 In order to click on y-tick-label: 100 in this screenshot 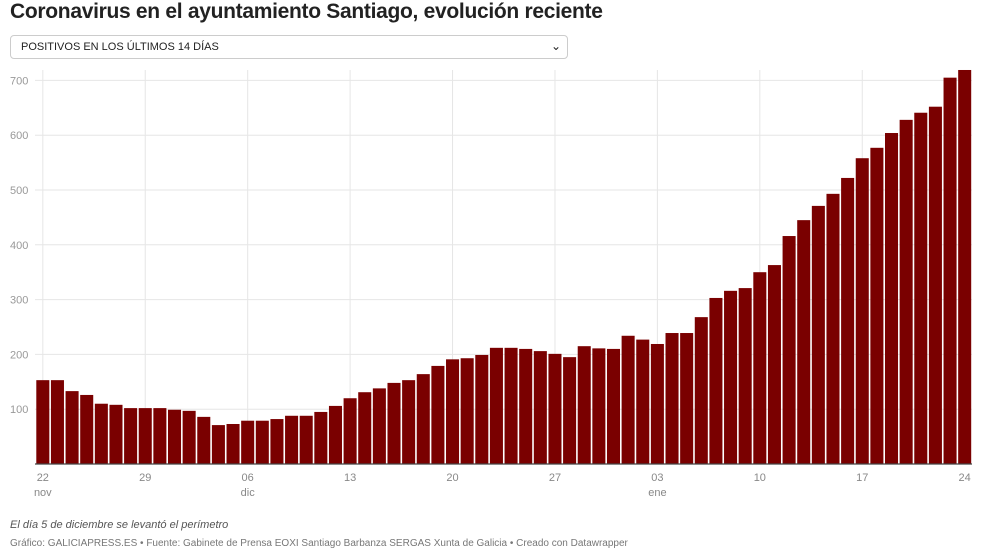, I will do `click(19, 410)`.